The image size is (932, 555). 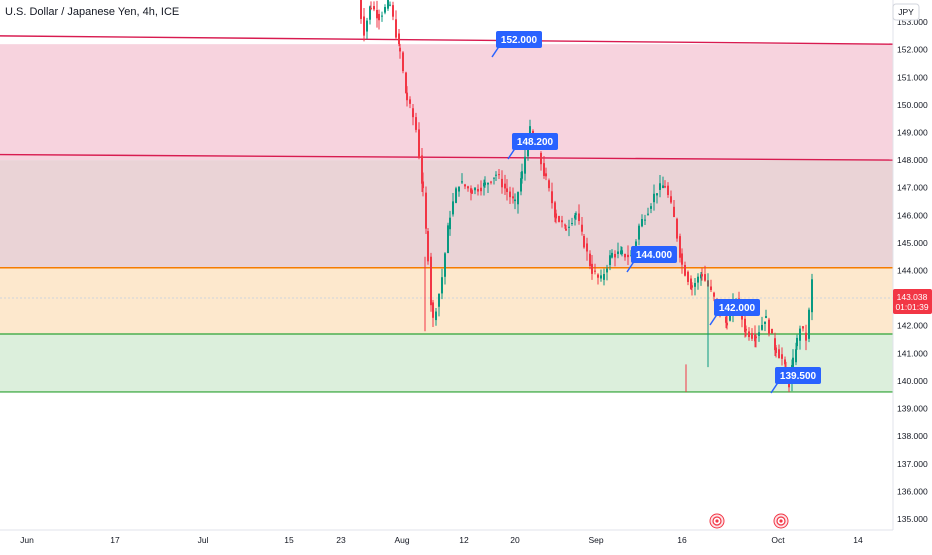 I want to click on time-axis: Jun 17 Jul 15 23 Aug 12 20 Sep 16 Oct 14, so click(x=441, y=540).